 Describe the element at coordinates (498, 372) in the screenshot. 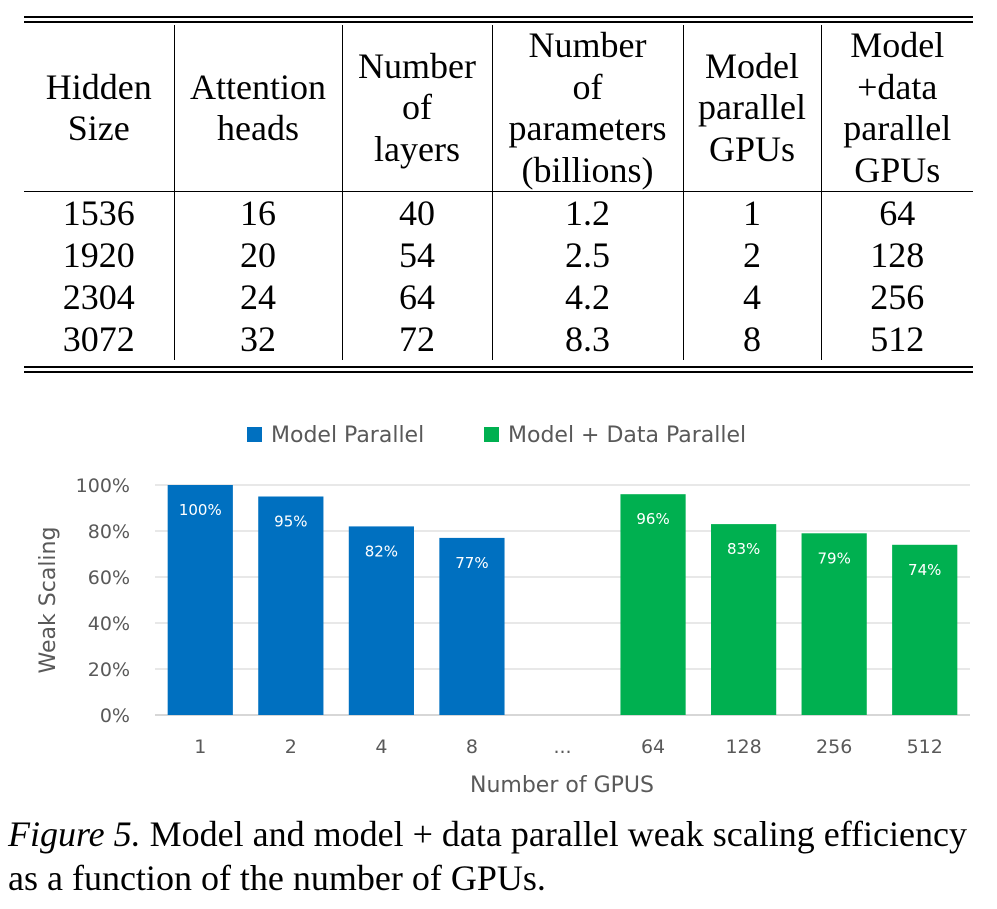

I see `table-bottom-rule-inner` at that location.